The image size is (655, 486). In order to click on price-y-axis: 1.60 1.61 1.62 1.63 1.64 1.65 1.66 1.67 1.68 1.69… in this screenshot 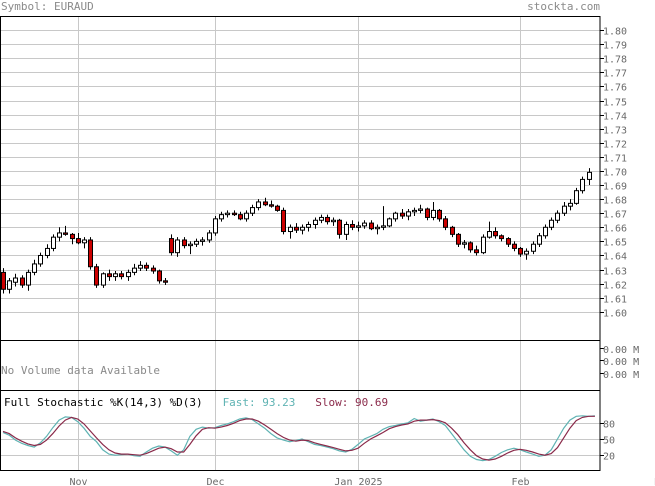, I will do `click(613, 173)`.